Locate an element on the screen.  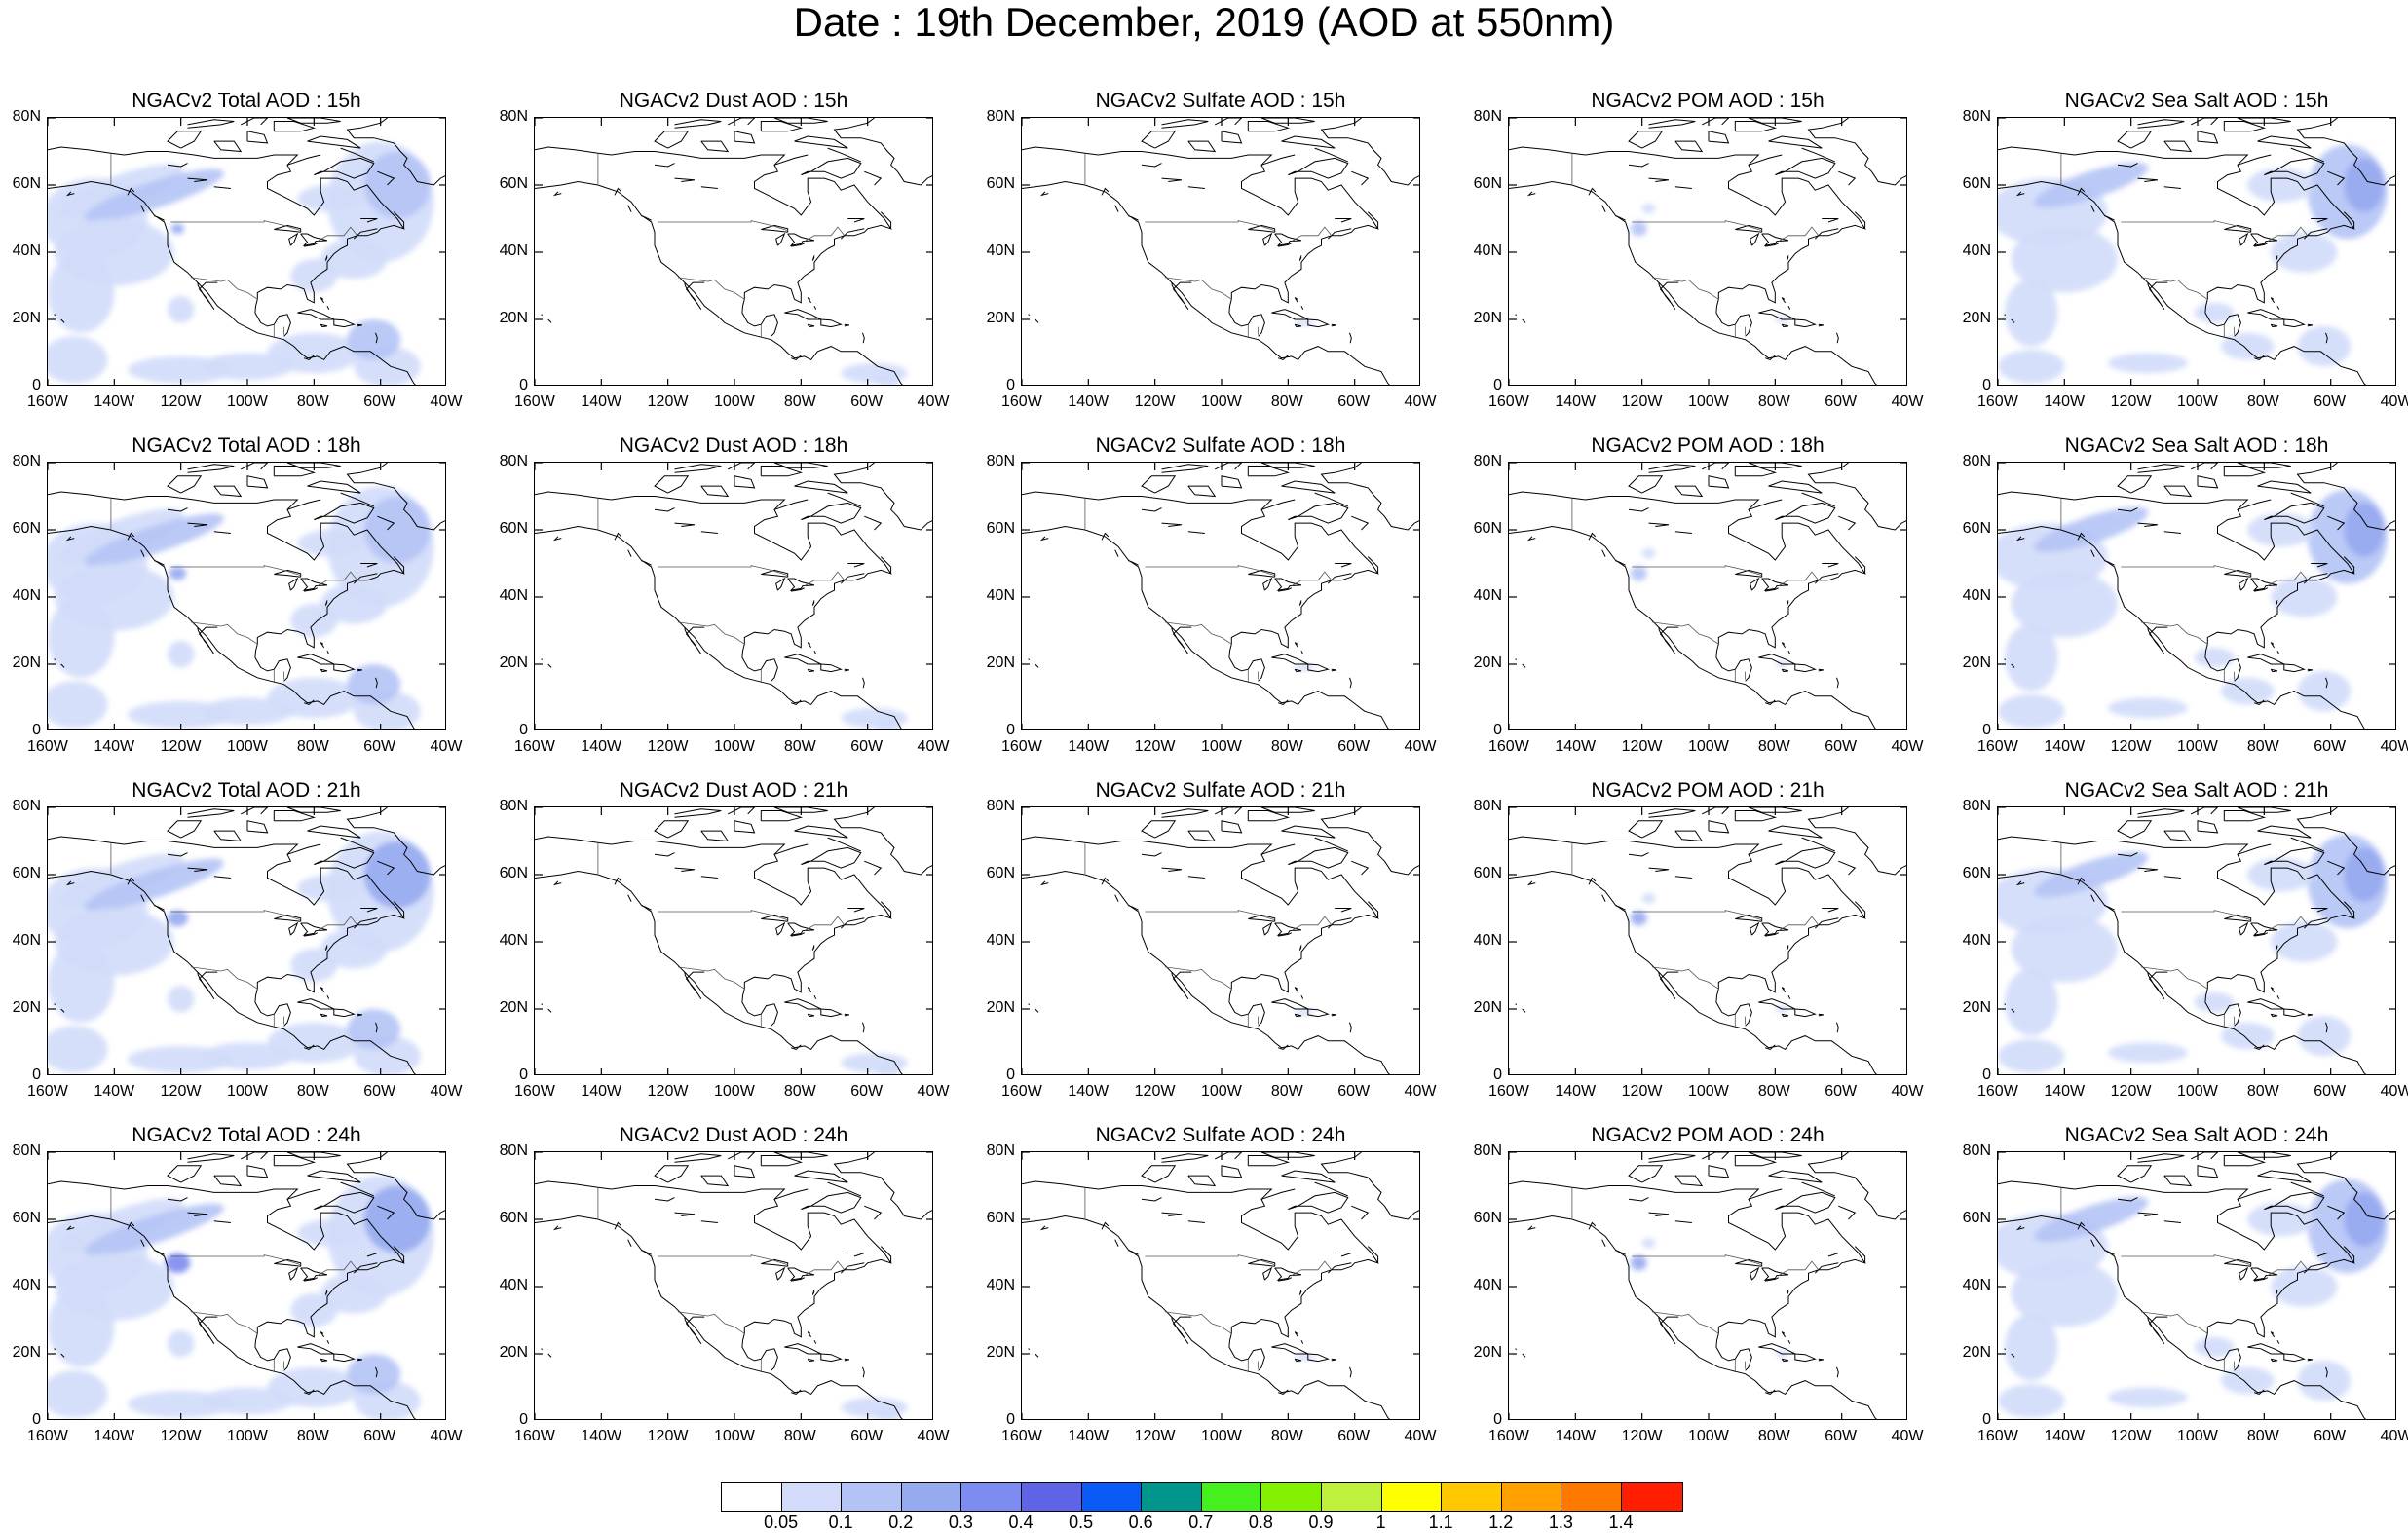
y-tick-label: 40N is located at coordinates (26, 595).